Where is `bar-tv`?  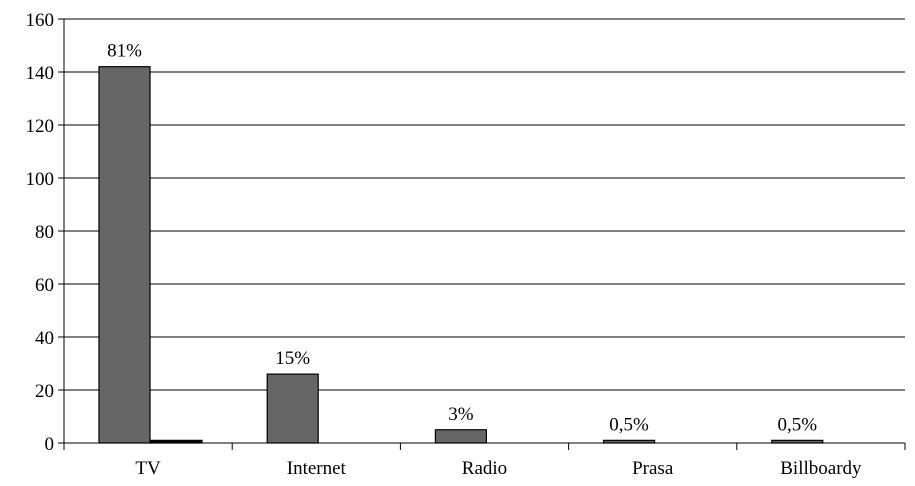
bar-tv is located at coordinates (124, 255).